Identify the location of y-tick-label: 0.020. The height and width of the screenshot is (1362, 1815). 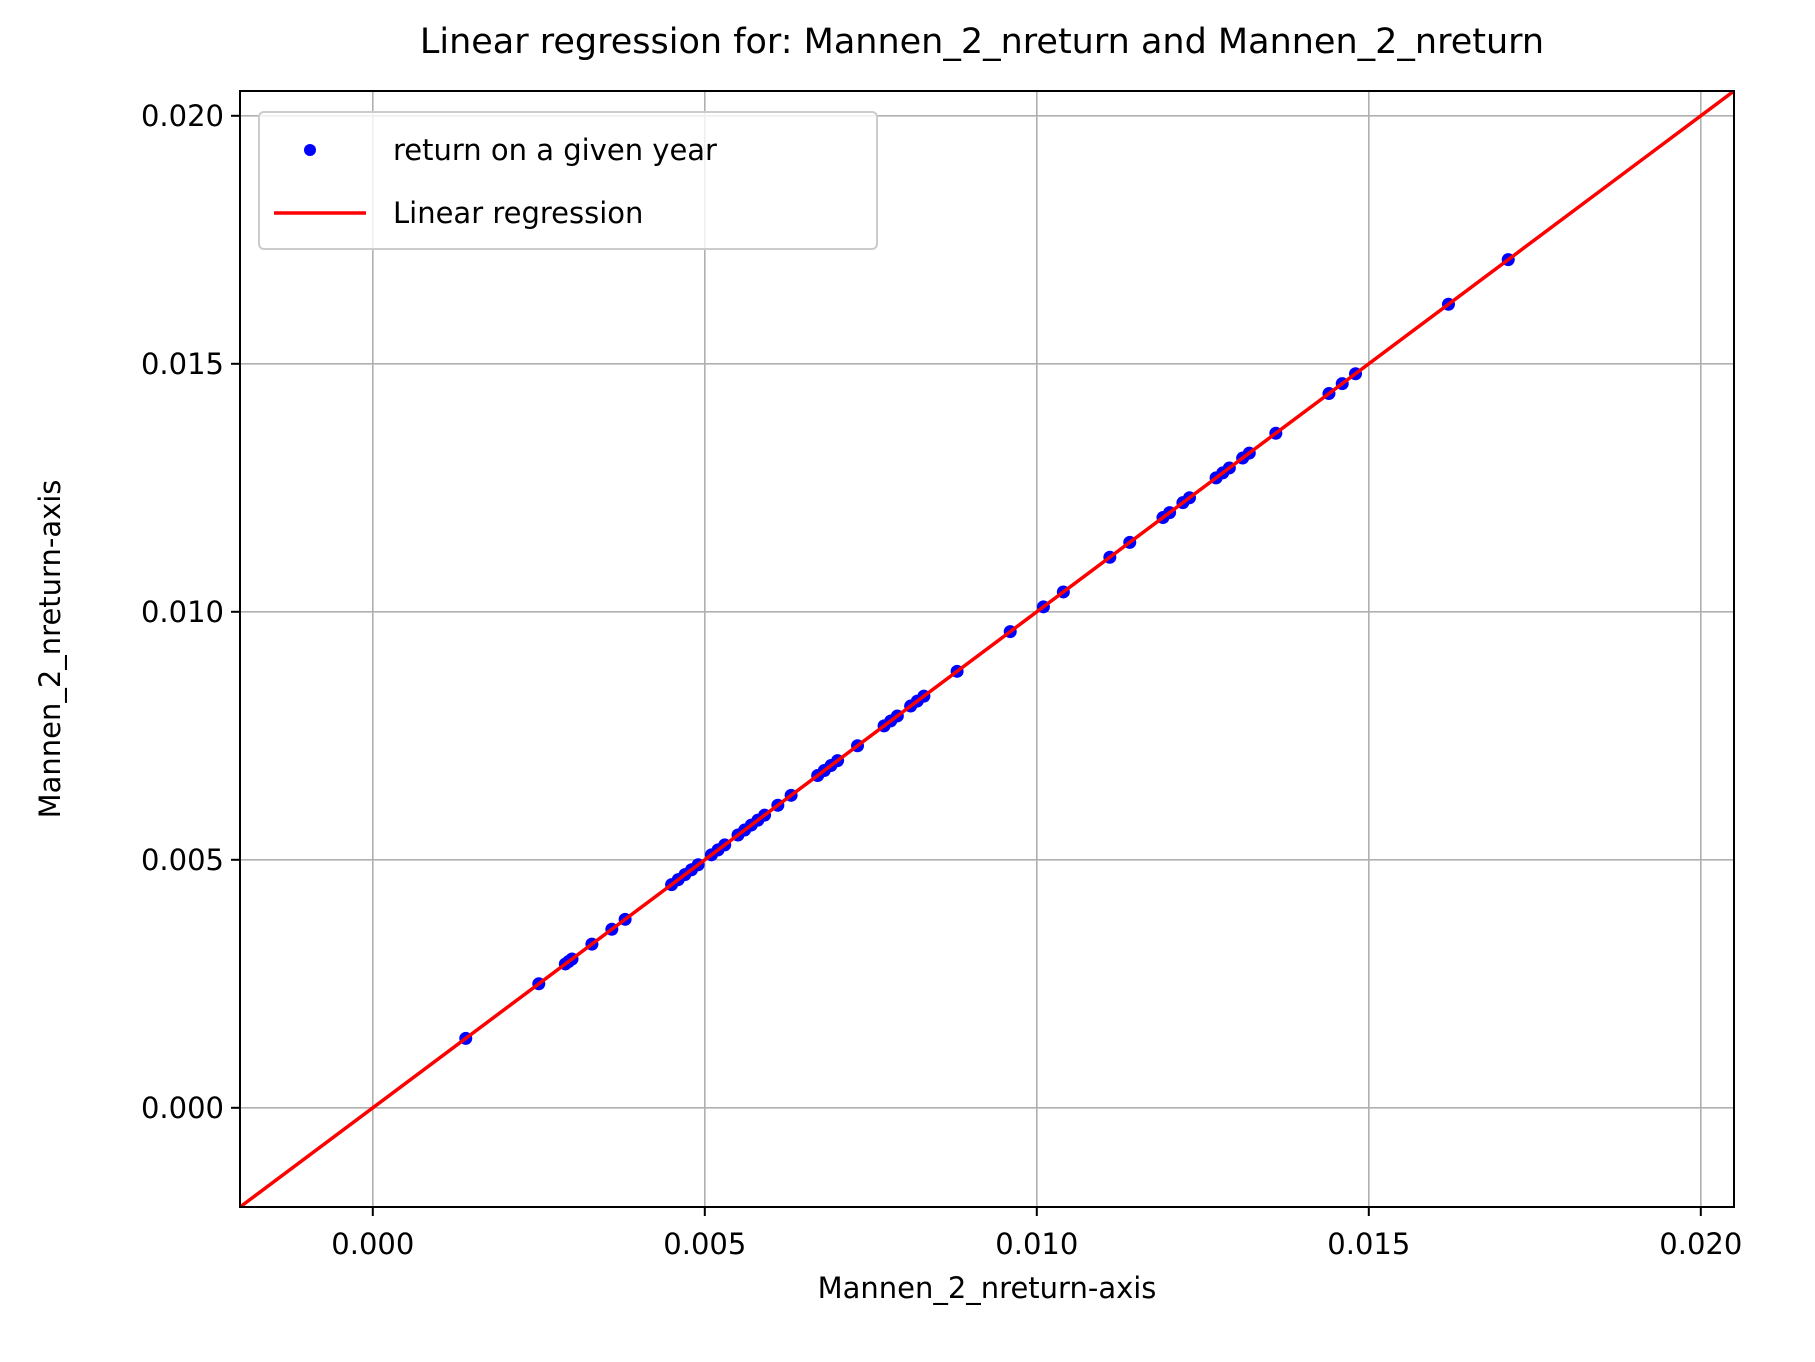
(182, 116).